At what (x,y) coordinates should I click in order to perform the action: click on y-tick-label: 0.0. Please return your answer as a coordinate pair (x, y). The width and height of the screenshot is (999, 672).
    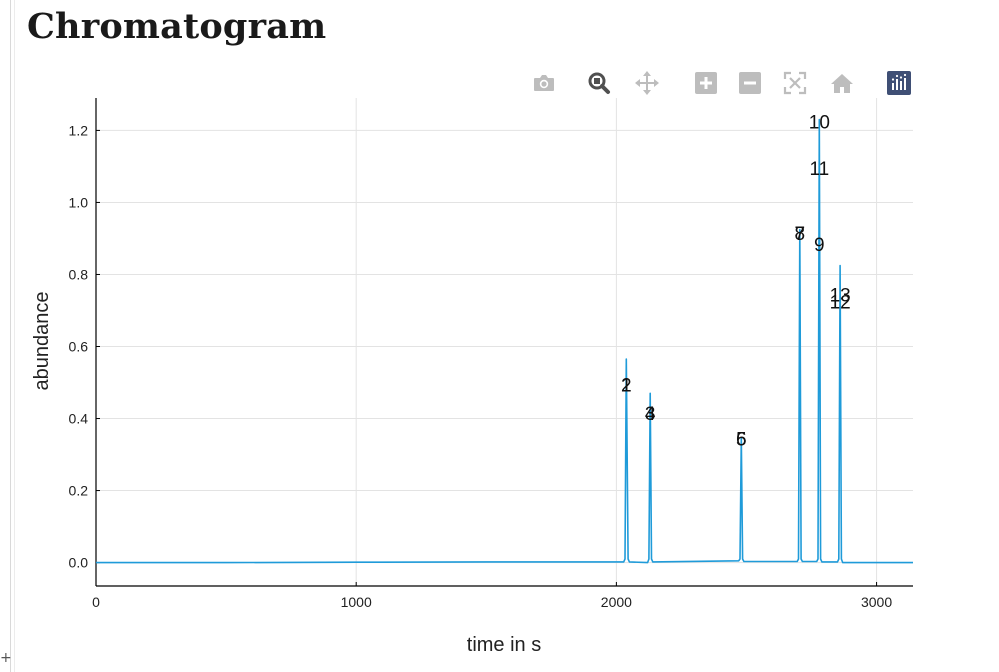
    Looking at the image, I should click on (79, 563).